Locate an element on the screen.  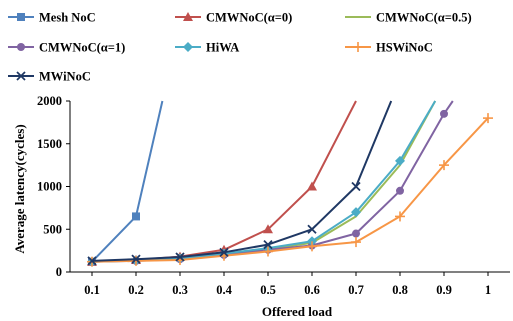
x-tick-label: 0.5 is located at coordinates (268, 290).